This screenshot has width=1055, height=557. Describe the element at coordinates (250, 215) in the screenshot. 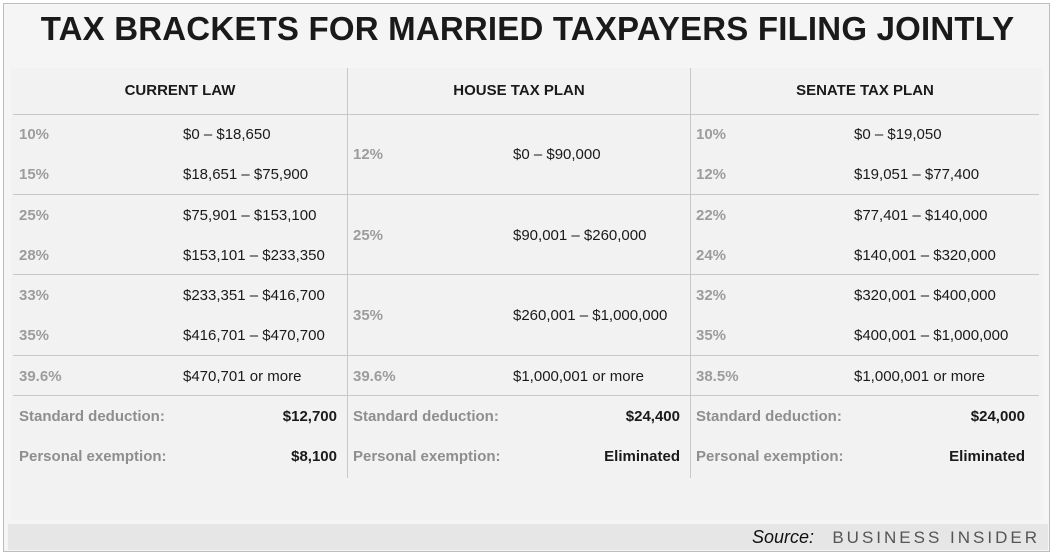

I see `bracket-range: $75,901 – $153,100` at that location.